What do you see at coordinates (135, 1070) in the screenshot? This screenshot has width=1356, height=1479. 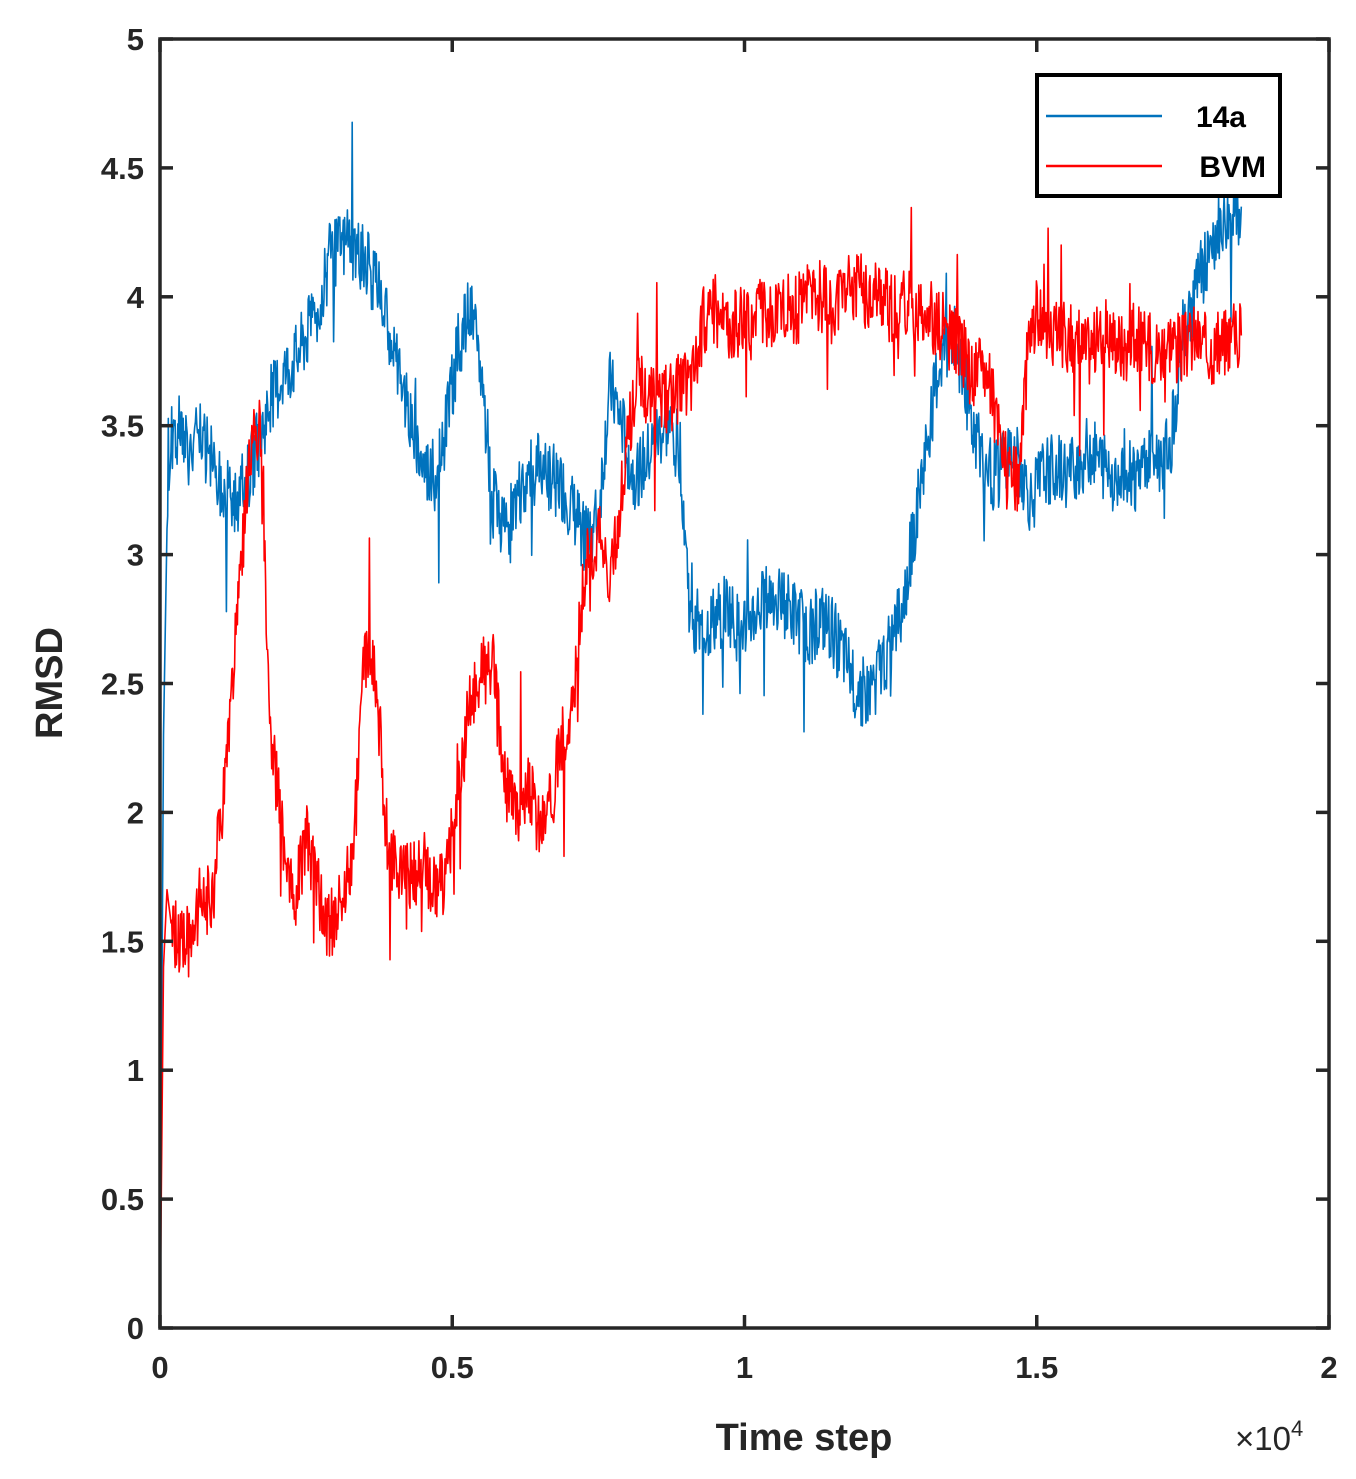 I see `y-tick-label: 1` at bounding box center [135, 1070].